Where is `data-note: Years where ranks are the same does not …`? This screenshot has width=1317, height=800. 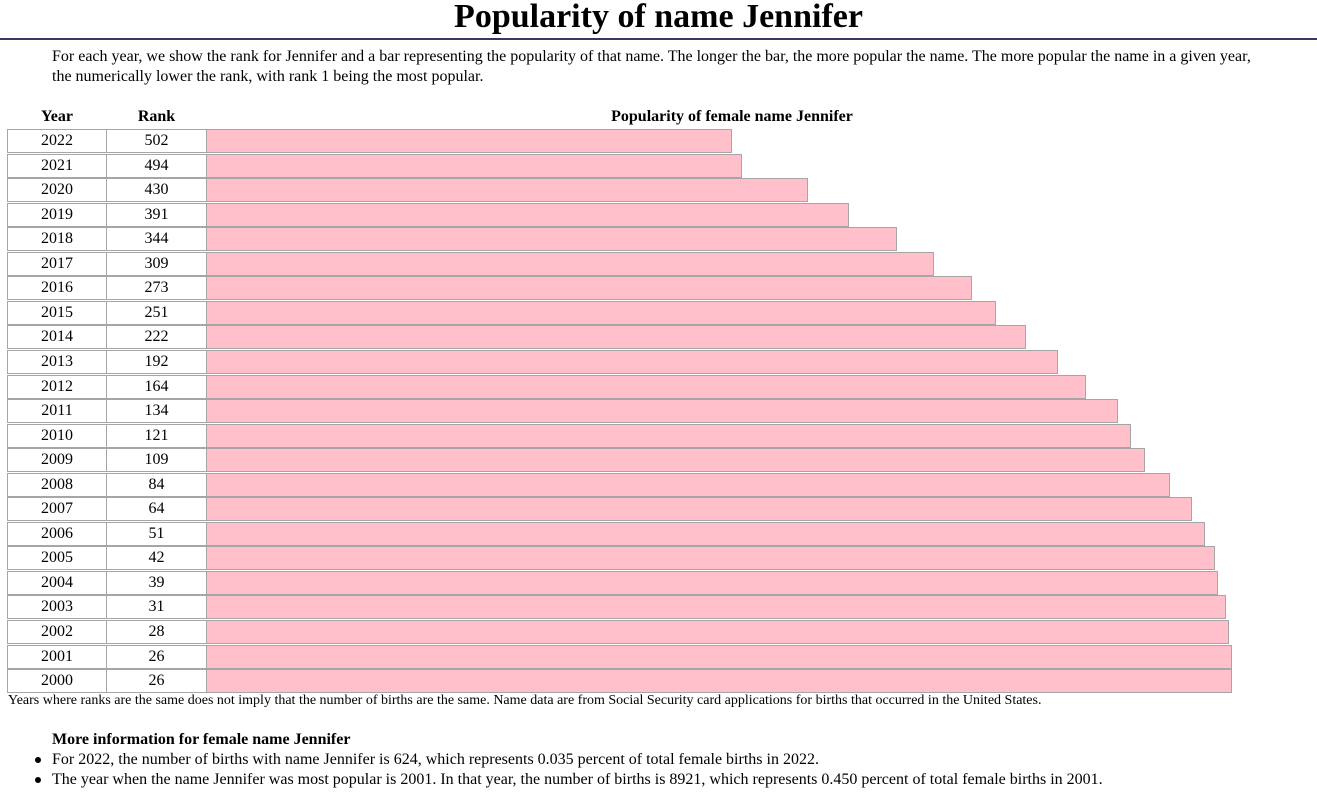
data-note: Years where ranks are the same does not … is located at coordinates (525, 700).